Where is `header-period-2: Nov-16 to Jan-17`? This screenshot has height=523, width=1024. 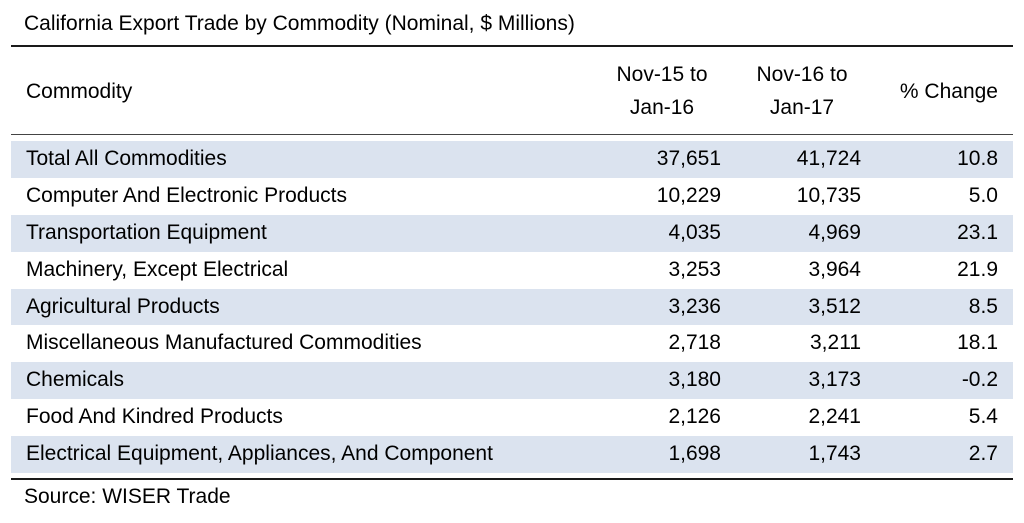
header-period-2: Nov-16 to Jan-17 is located at coordinates (802, 91).